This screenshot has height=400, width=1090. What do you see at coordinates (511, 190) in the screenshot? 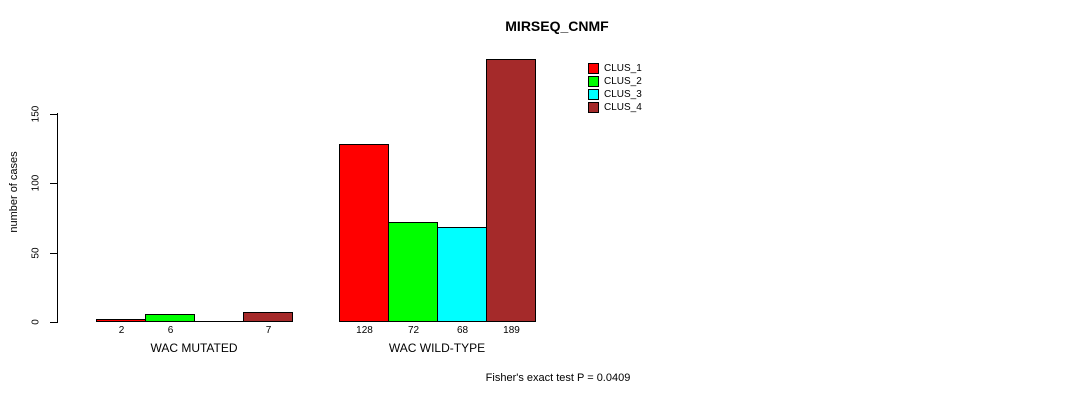
I see `bar-clus-4-wac-wild-type` at bounding box center [511, 190].